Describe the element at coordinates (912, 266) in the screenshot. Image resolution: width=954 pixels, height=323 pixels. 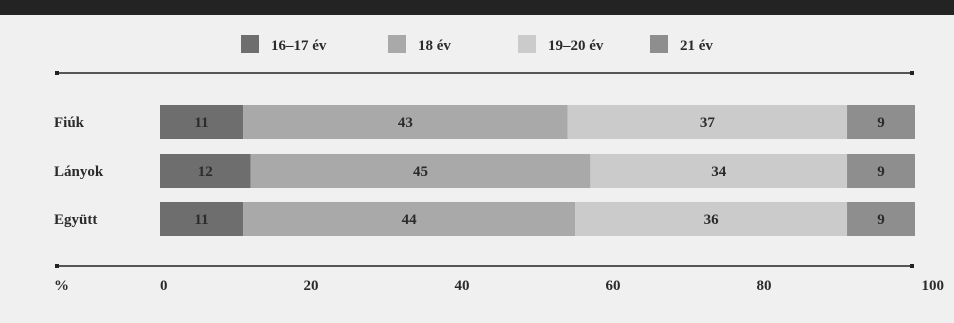
I see `axis-rule-right-cap` at that location.